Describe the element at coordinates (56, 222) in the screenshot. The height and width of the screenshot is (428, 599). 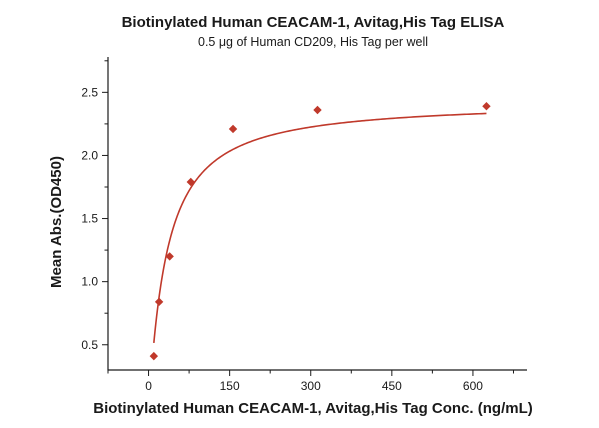
I see `y-axis-label: Mean Abs.(OD450)` at that location.